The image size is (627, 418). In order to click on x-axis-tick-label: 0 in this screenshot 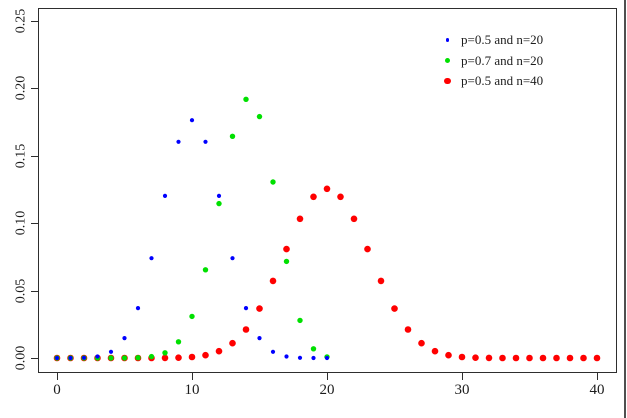, I will do `click(57, 390)`.